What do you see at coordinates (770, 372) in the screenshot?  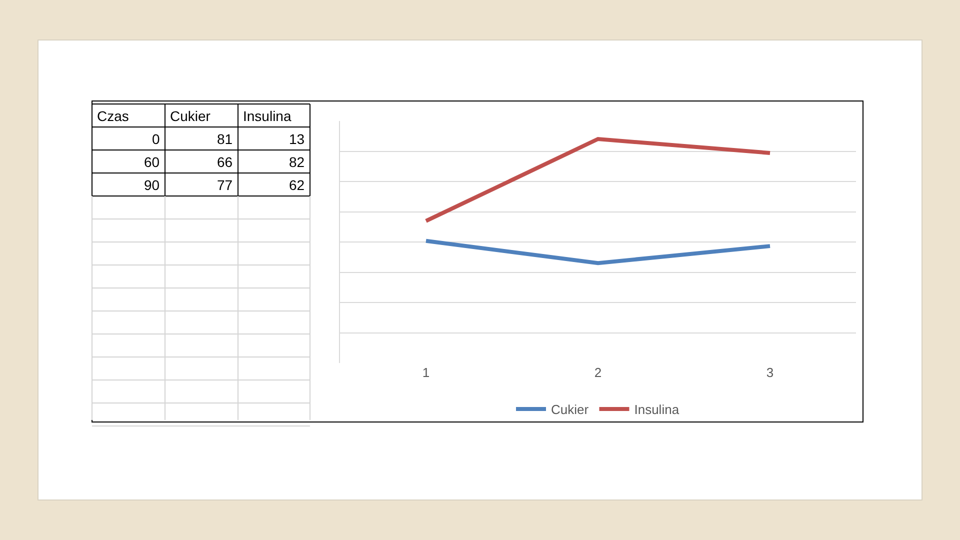 I see `x-tick-label: 3` at bounding box center [770, 372].